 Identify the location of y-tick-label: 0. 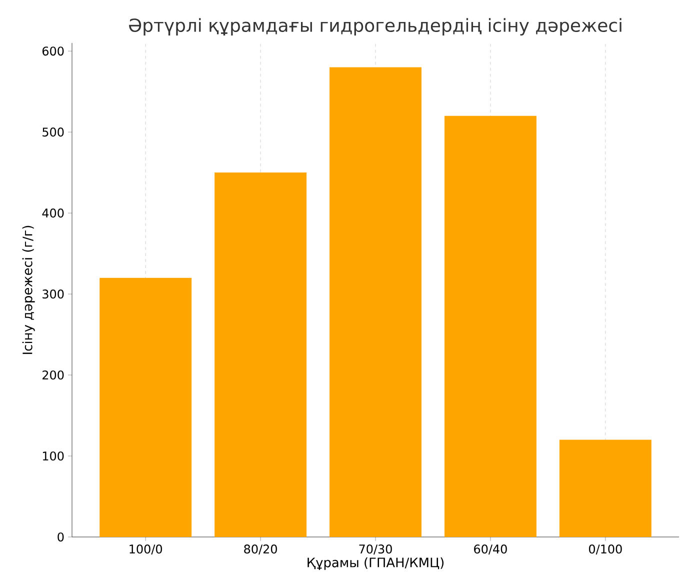
(61, 537).